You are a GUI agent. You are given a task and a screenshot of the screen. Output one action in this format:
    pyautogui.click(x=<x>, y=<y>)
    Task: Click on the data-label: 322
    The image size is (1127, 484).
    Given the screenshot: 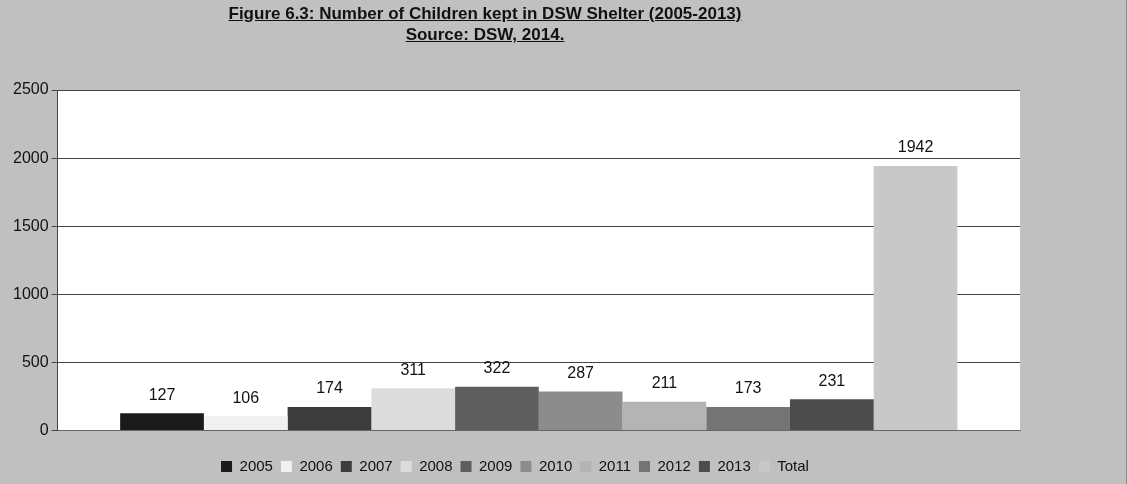 What is the action you would take?
    pyautogui.click(x=497, y=368)
    